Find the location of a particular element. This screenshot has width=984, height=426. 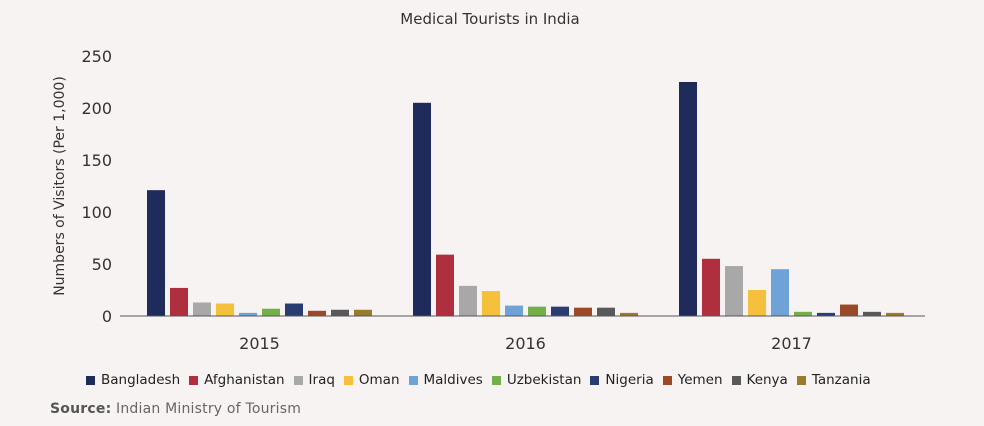

legend-item: Nigeria is located at coordinates (622, 380).